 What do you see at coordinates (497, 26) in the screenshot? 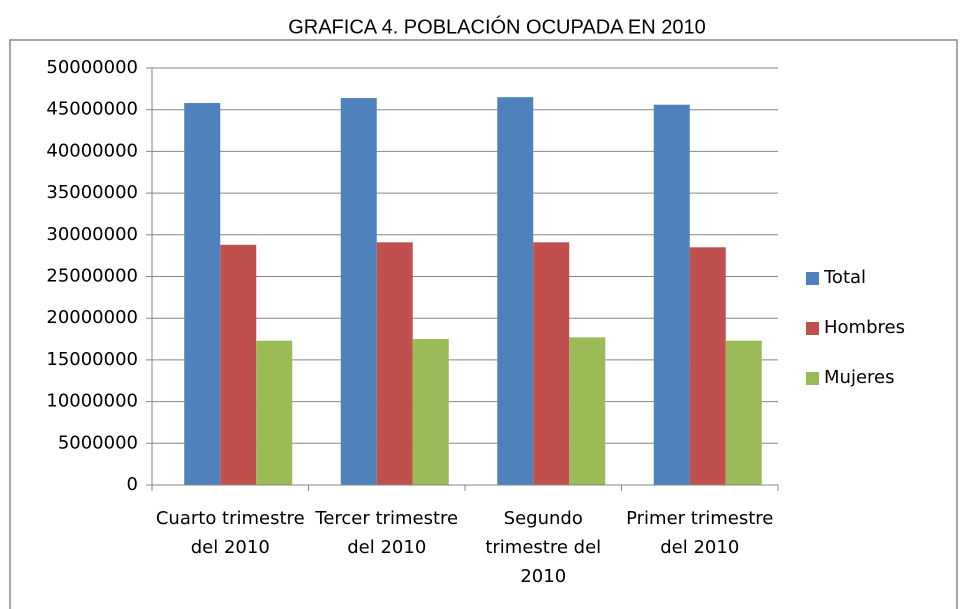
I see `chart-title: GRAFICA 4. POBLACIÓN OCUPADA EN 2010` at bounding box center [497, 26].